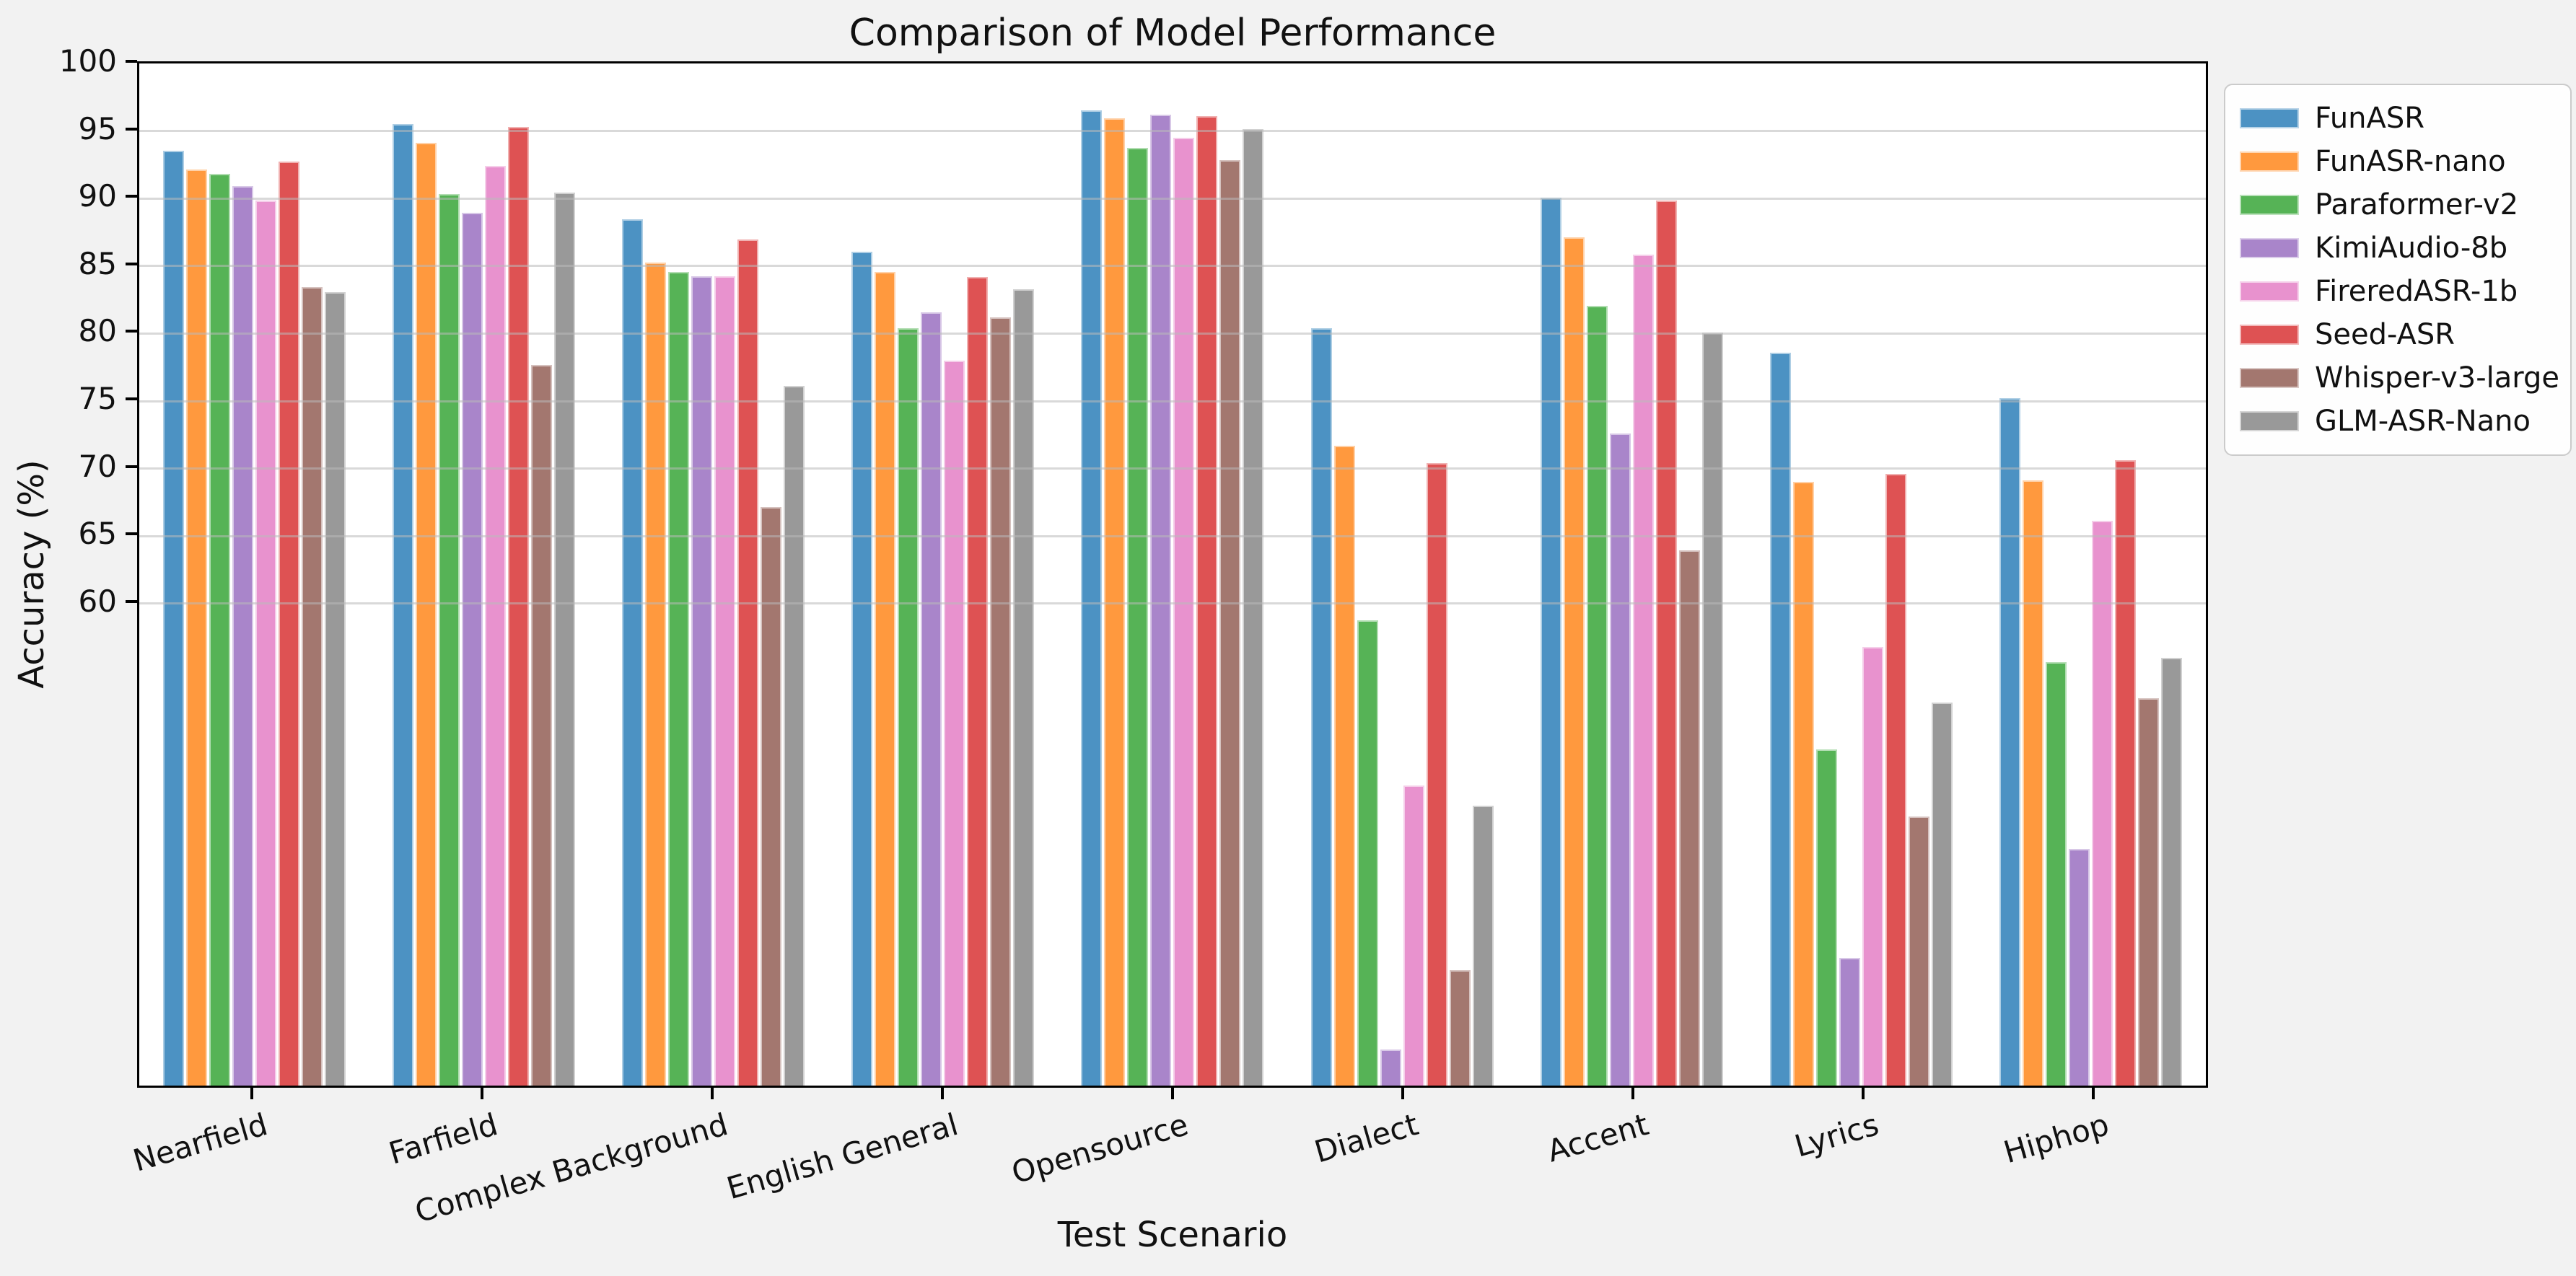 This screenshot has height=1276, width=2576. What do you see at coordinates (444, 1139) in the screenshot?
I see `x-tick-label-farfield: Farfield` at bounding box center [444, 1139].